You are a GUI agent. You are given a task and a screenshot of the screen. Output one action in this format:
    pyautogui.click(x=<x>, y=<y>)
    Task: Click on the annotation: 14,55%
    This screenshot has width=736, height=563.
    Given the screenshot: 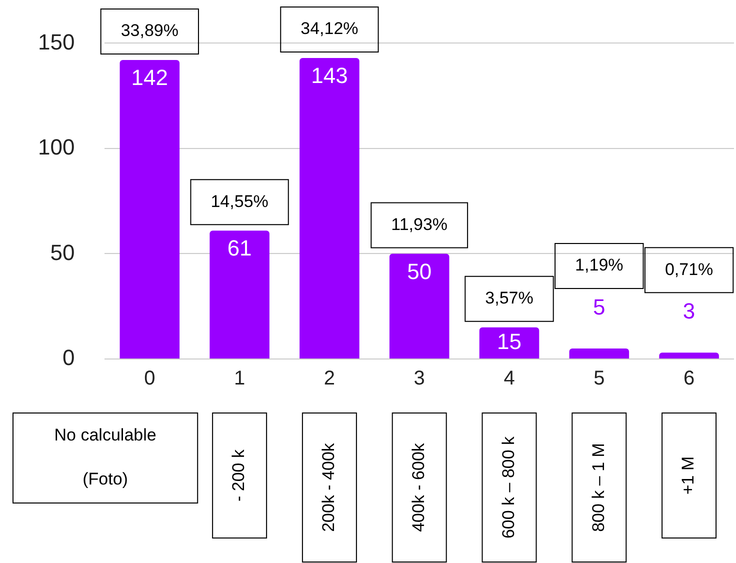 What is the action you would take?
    pyautogui.click(x=239, y=201)
    